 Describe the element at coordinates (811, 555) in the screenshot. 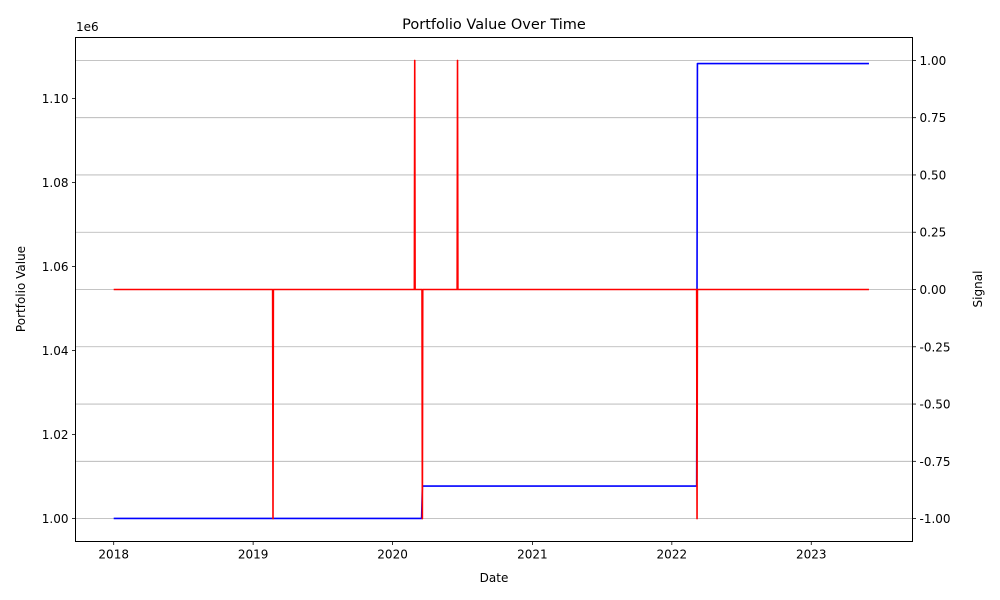

I see `x-tick-label: 2023` at that location.